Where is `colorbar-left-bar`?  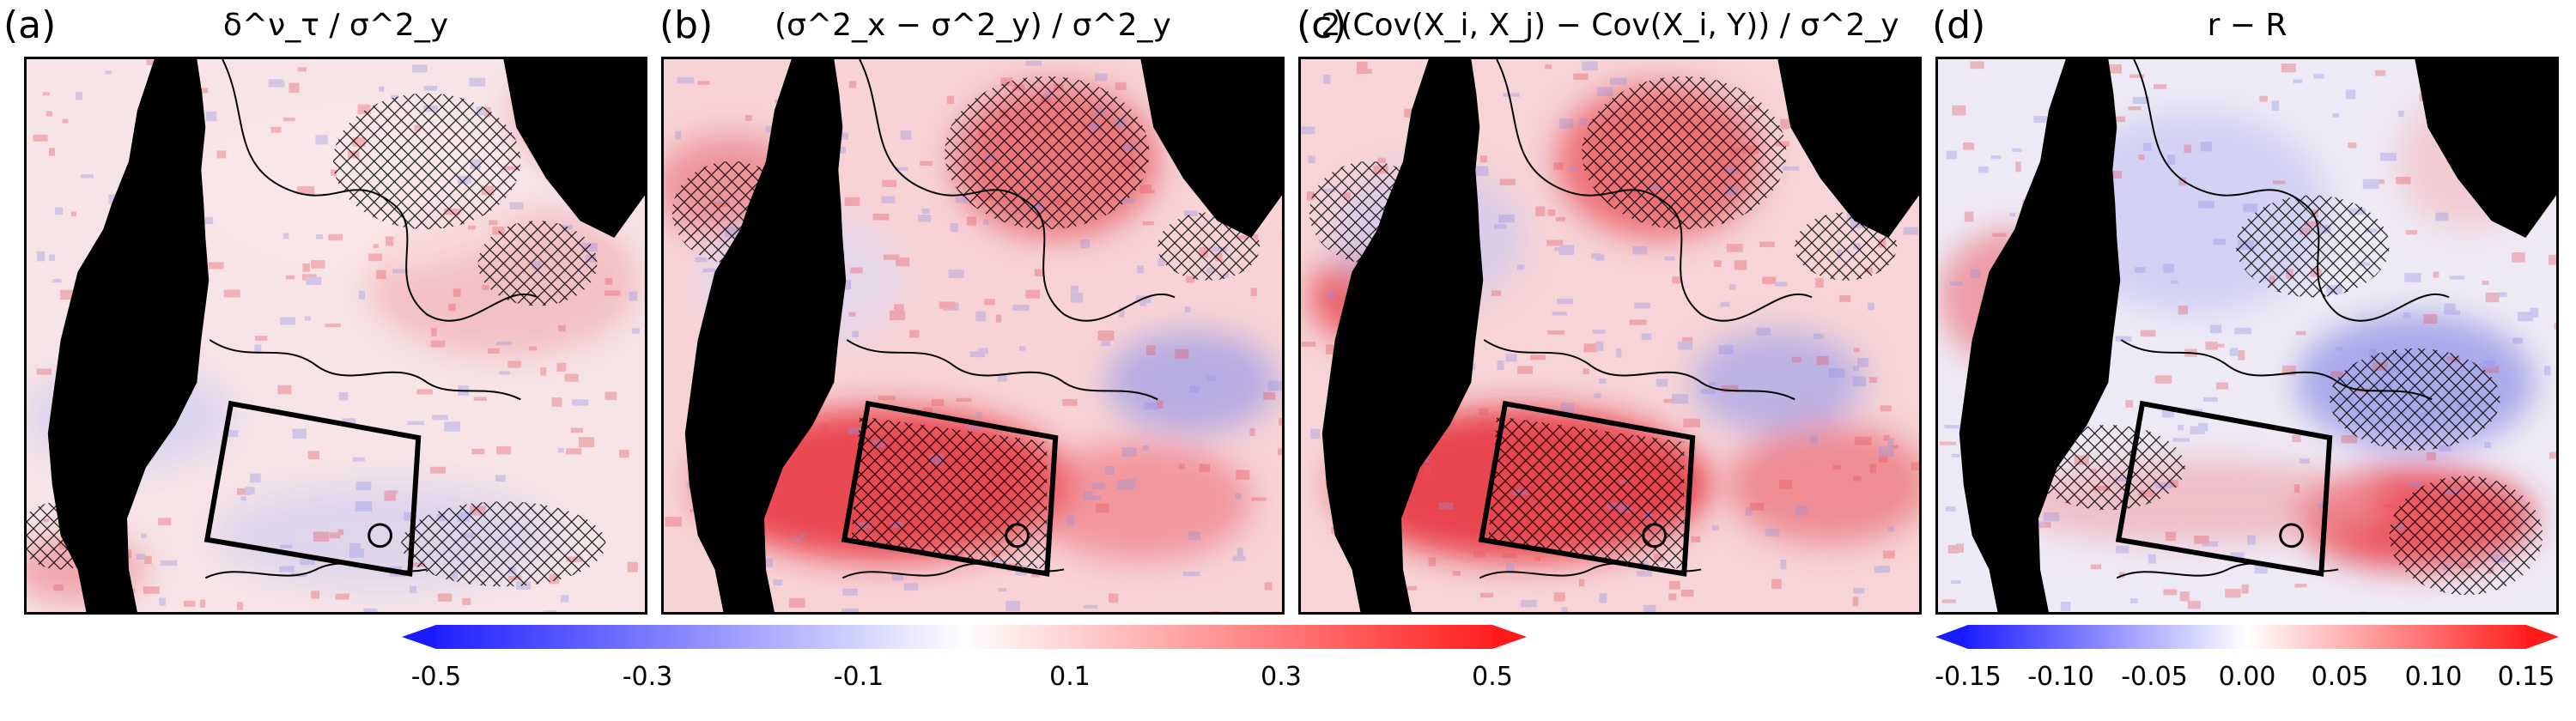 colorbar-left-bar is located at coordinates (964, 637).